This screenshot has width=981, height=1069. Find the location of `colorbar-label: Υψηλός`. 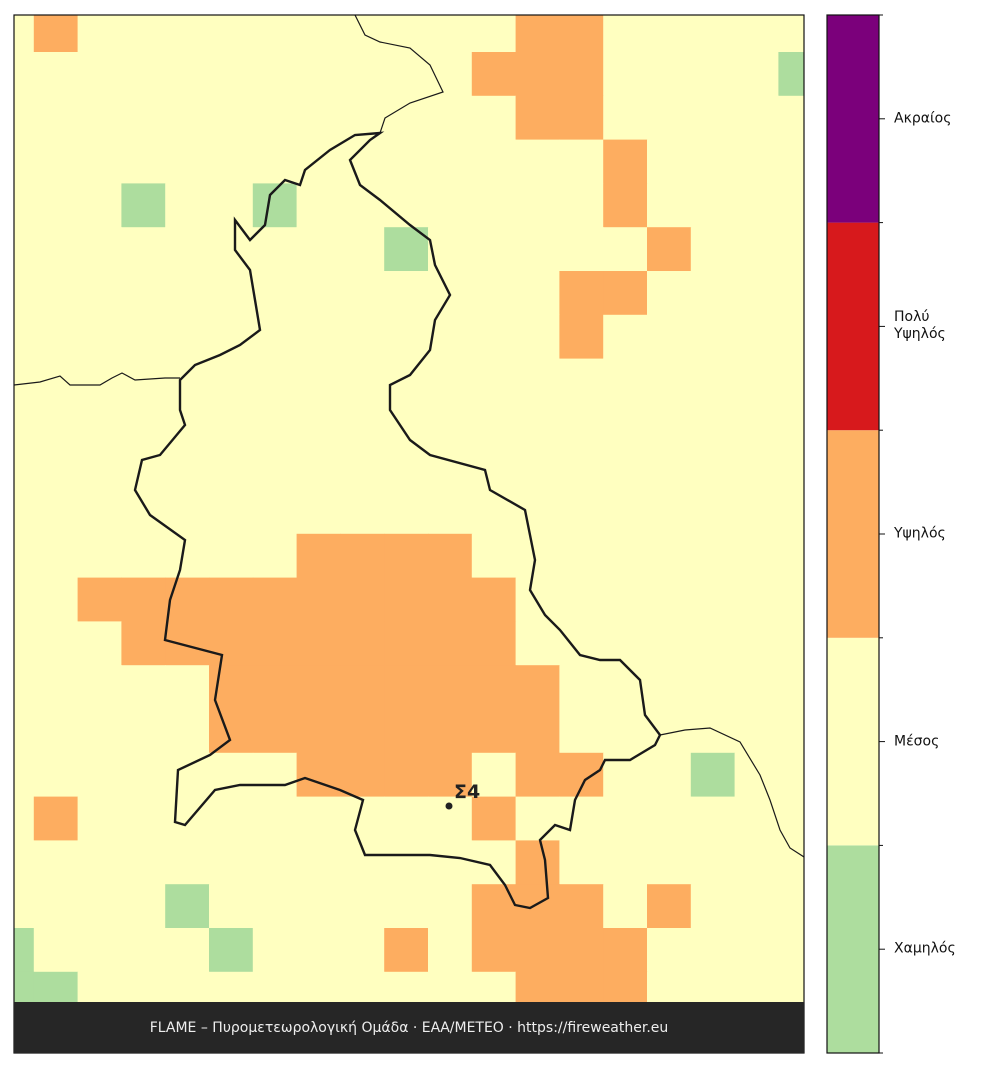

colorbar-label: Υψηλός is located at coordinates (920, 533).